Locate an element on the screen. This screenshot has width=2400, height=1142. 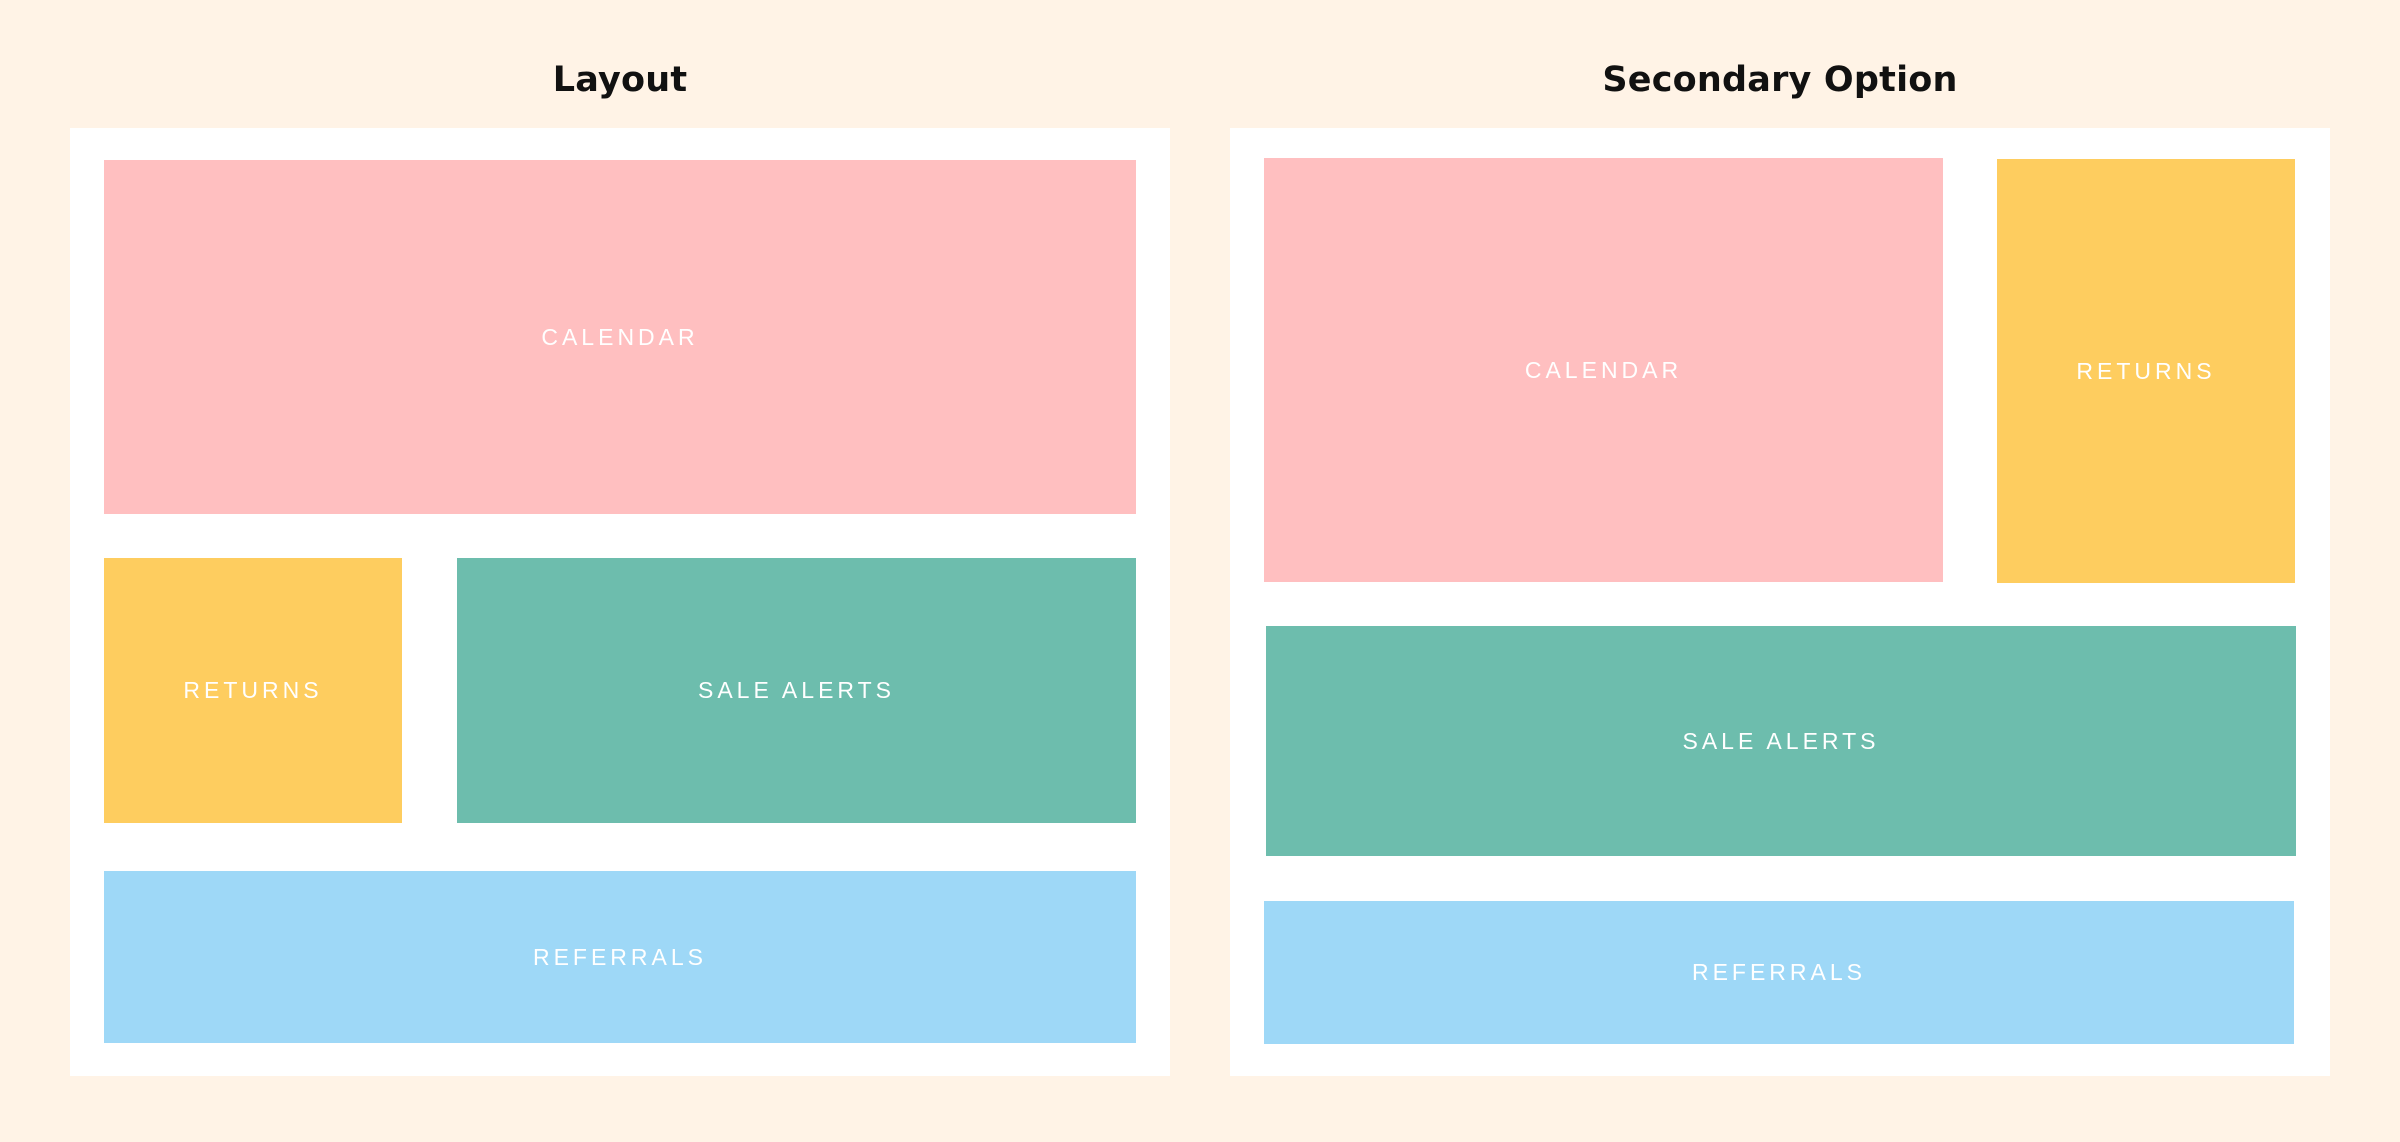
secondary-calendar-label: CALENDAR is located at coordinates (1603, 369).